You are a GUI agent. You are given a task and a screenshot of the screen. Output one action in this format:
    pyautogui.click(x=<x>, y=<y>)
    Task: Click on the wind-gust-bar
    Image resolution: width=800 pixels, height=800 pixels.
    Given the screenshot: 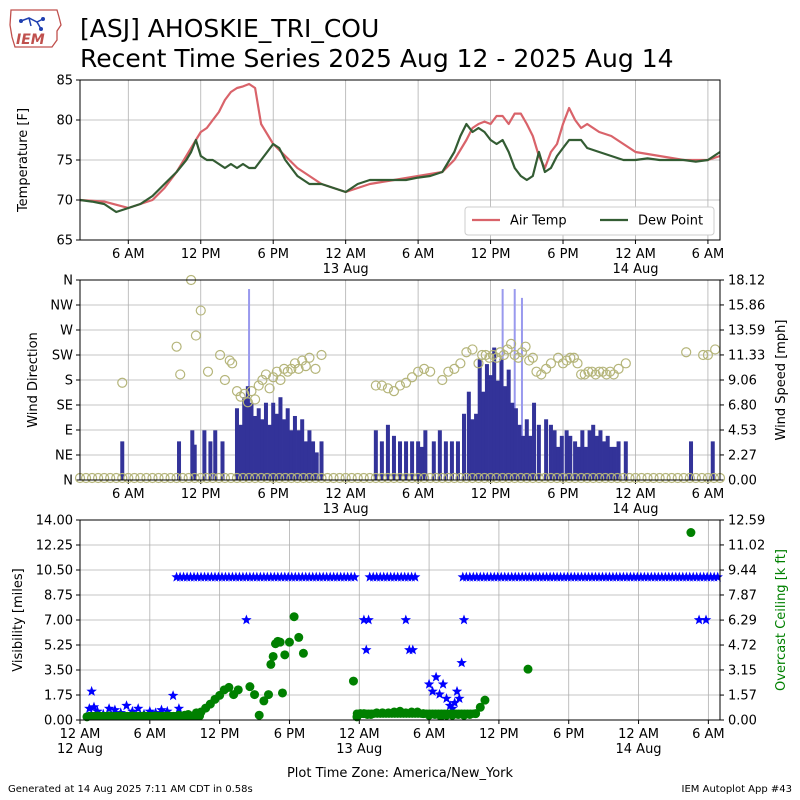 What is the action you would take?
    pyautogui.click(x=521, y=388)
    